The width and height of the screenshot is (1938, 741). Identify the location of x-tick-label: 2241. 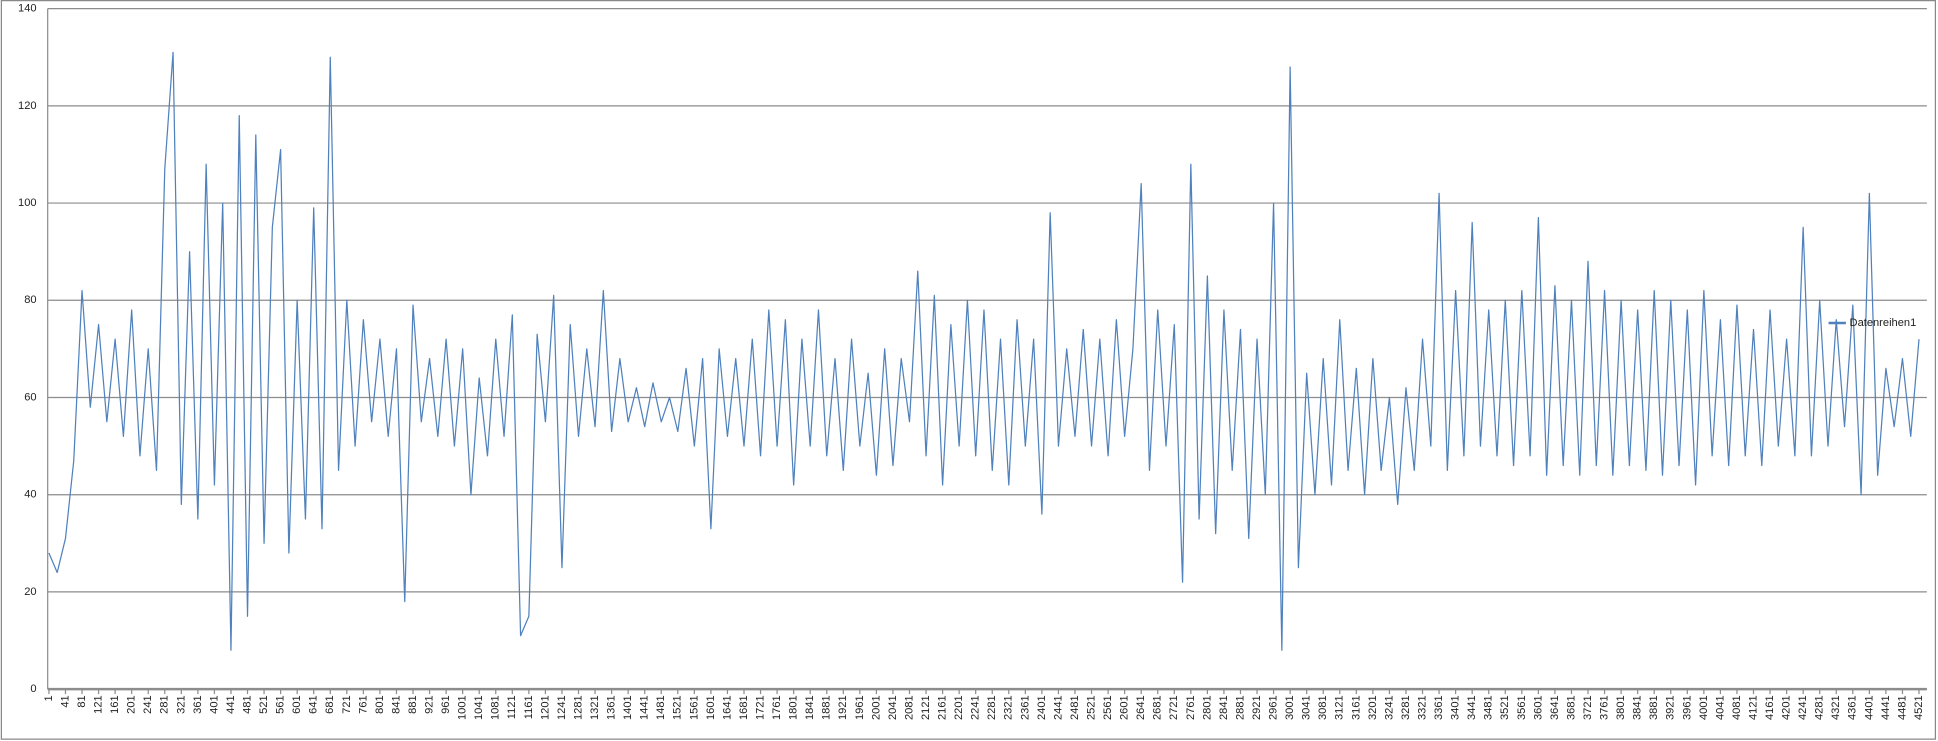
(976, 707).